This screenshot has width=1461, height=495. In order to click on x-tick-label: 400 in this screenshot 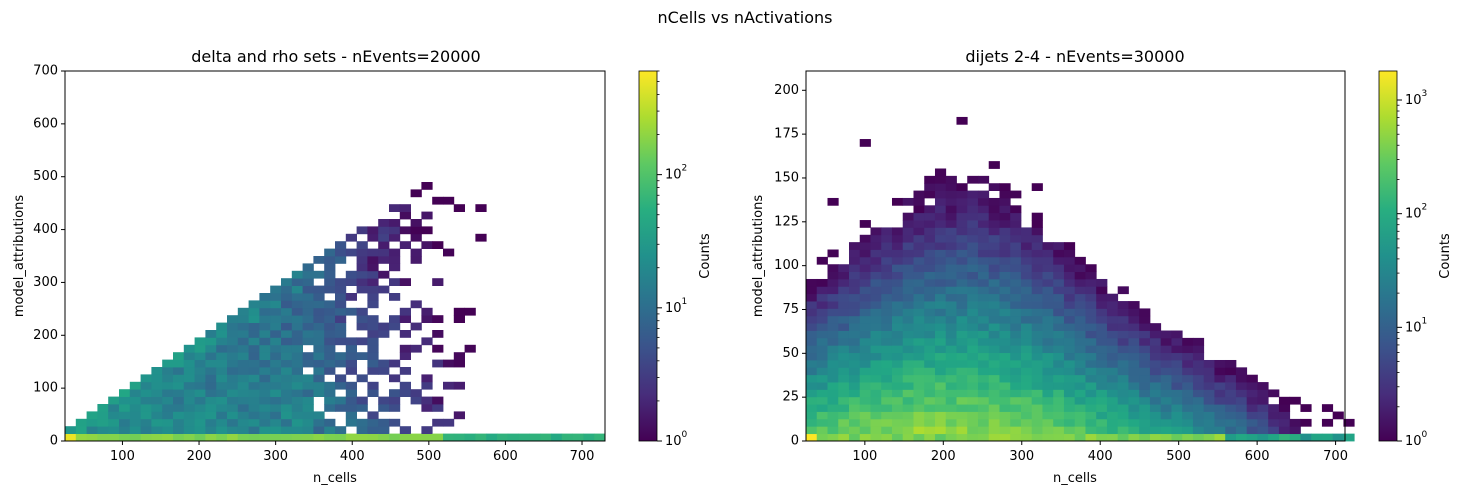, I will do `click(1100, 456)`.